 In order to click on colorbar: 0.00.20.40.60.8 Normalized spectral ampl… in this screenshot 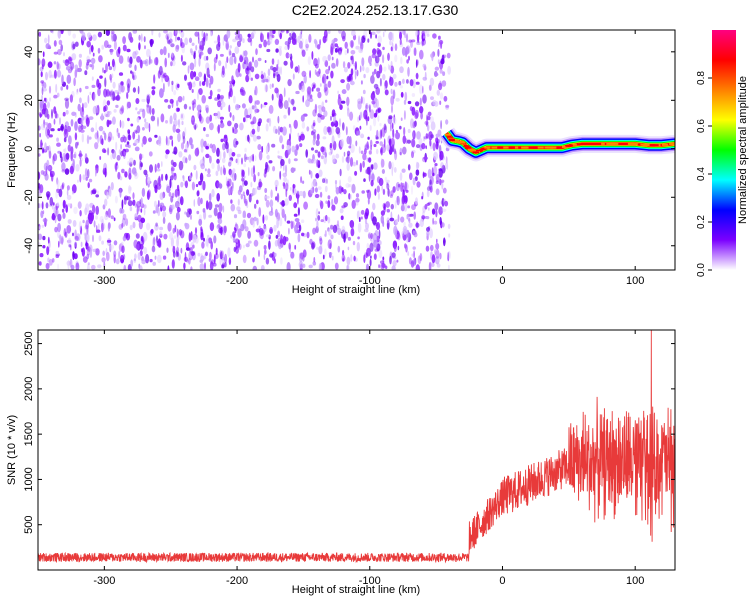, I will do `click(722, 153)`.